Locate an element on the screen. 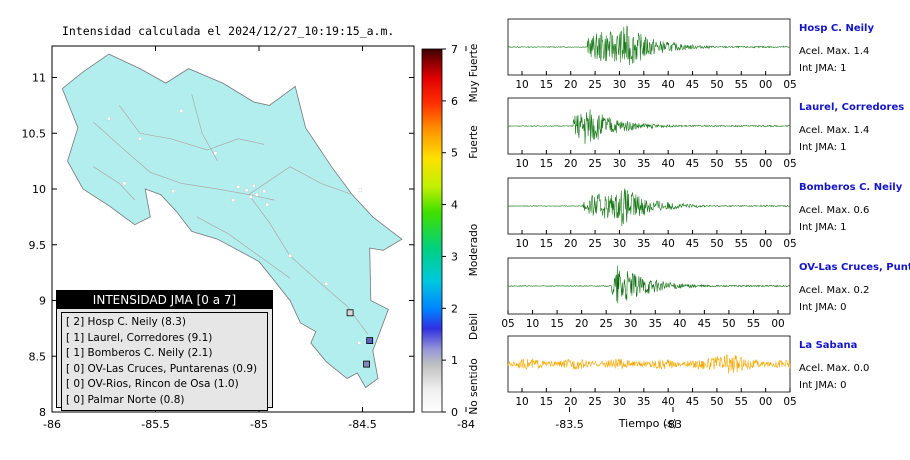  x-tick-label: -83 is located at coordinates (673, 424).